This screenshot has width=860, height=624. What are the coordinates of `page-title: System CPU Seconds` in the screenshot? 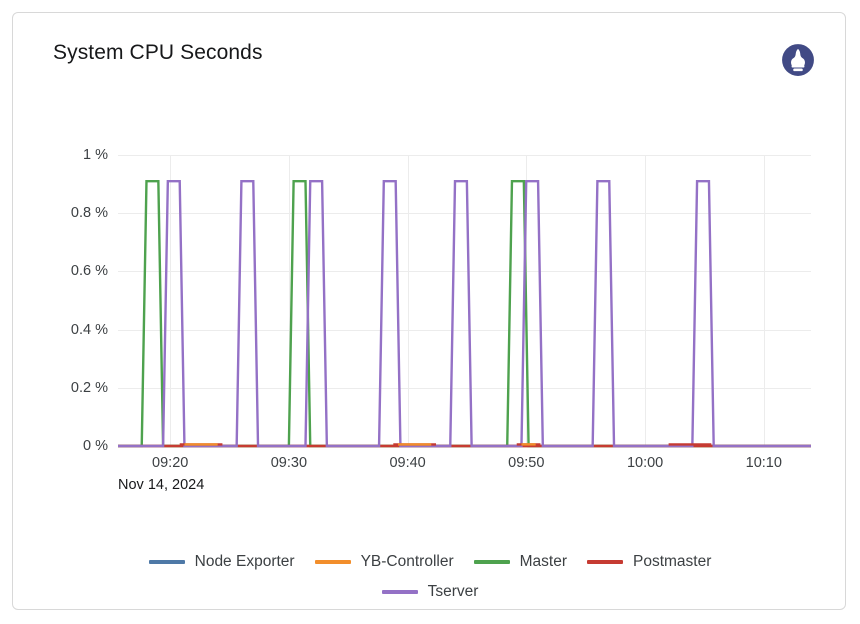 It's located at (158, 52).